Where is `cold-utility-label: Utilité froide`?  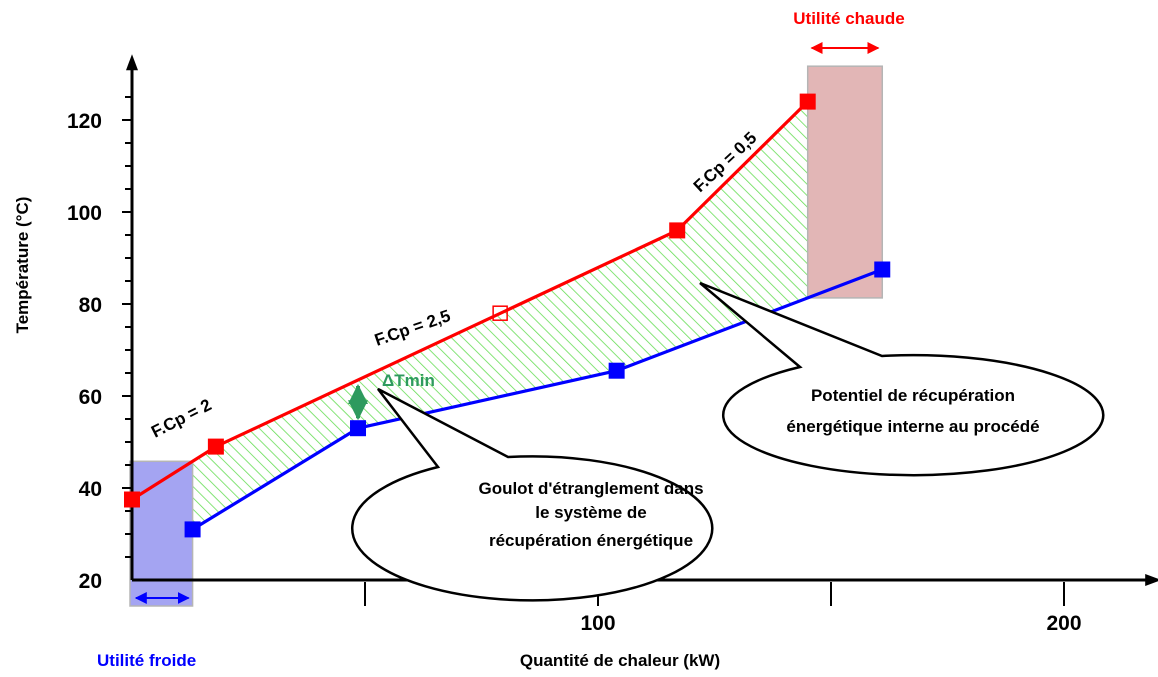 cold-utility-label: Utilité froide is located at coordinates (146, 660).